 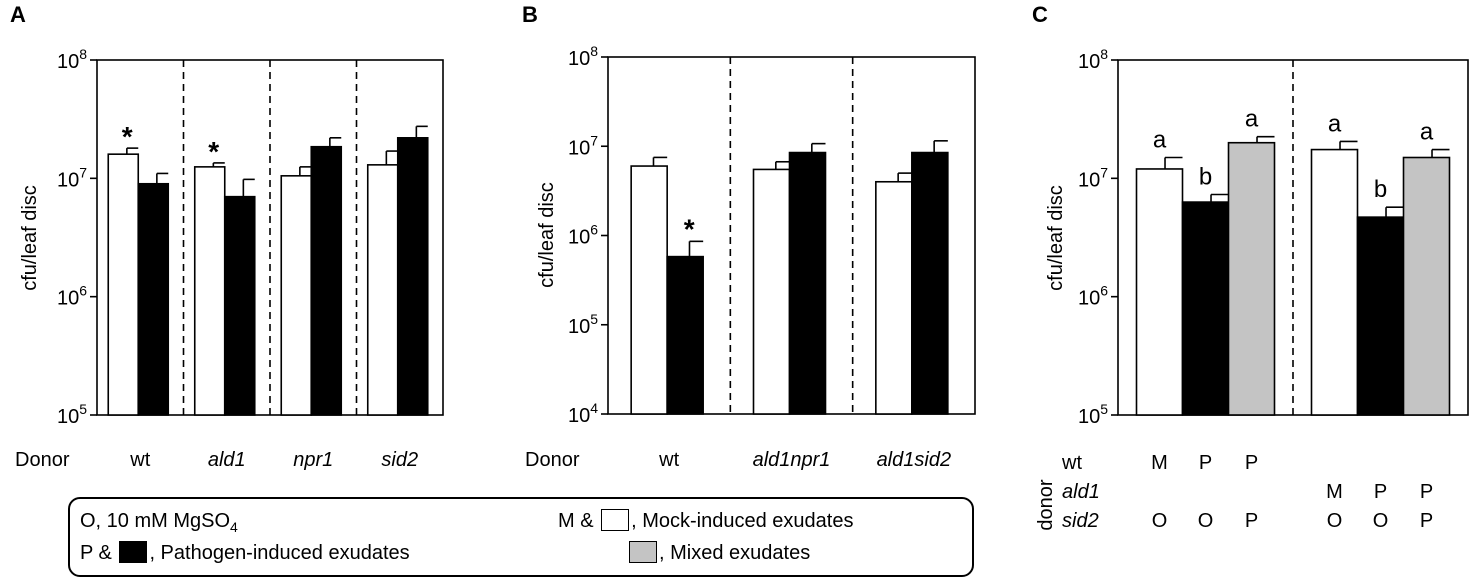 I want to click on panel-b-donor-label-wt: wt, so click(x=668, y=460).